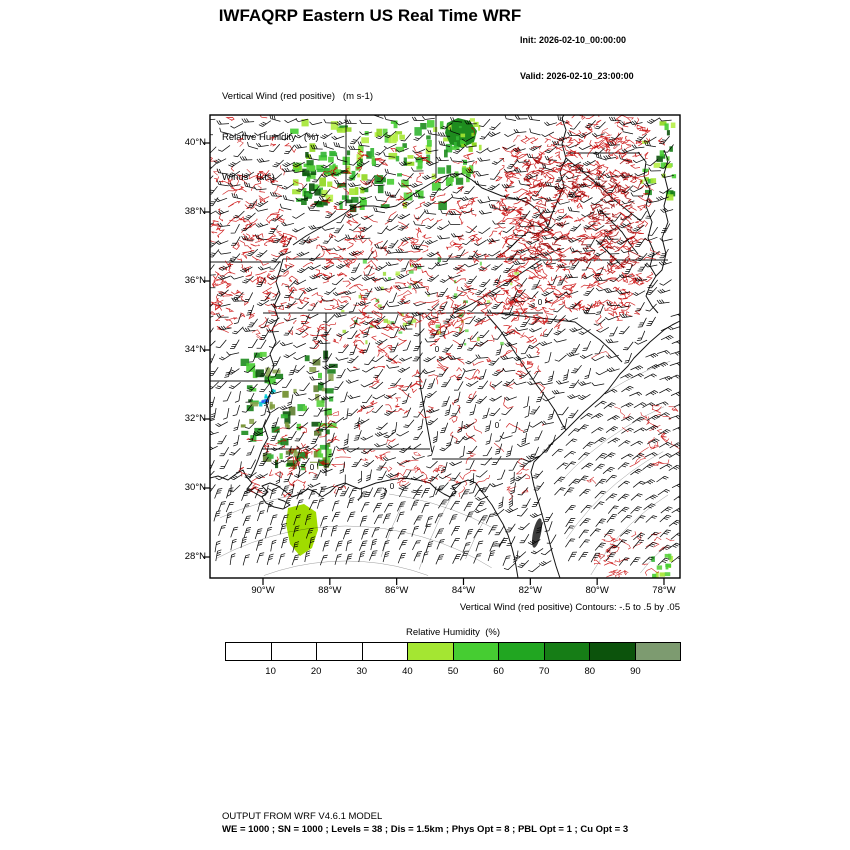 Image resolution: width=850 pixels, height=850 pixels. I want to click on lat-tick-label: 40°N, so click(195, 142).